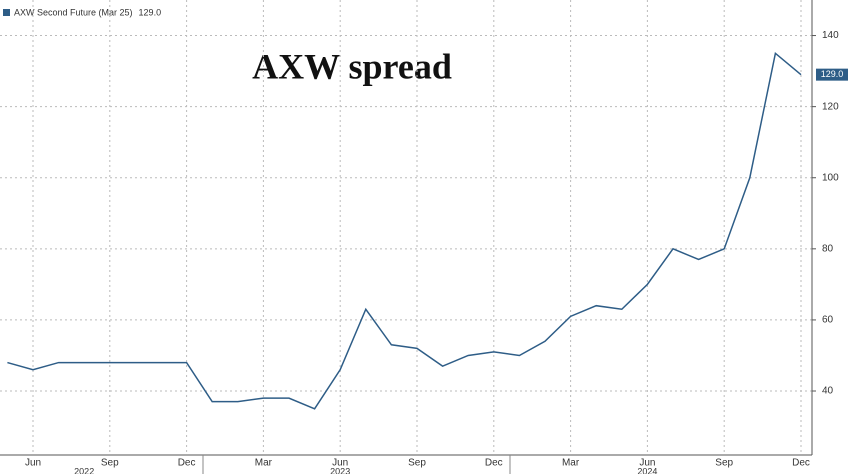 This screenshot has width=848, height=474. Describe the element at coordinates (352, 66) in the screenshot. I see `chart-title: AXW spread` at that location.